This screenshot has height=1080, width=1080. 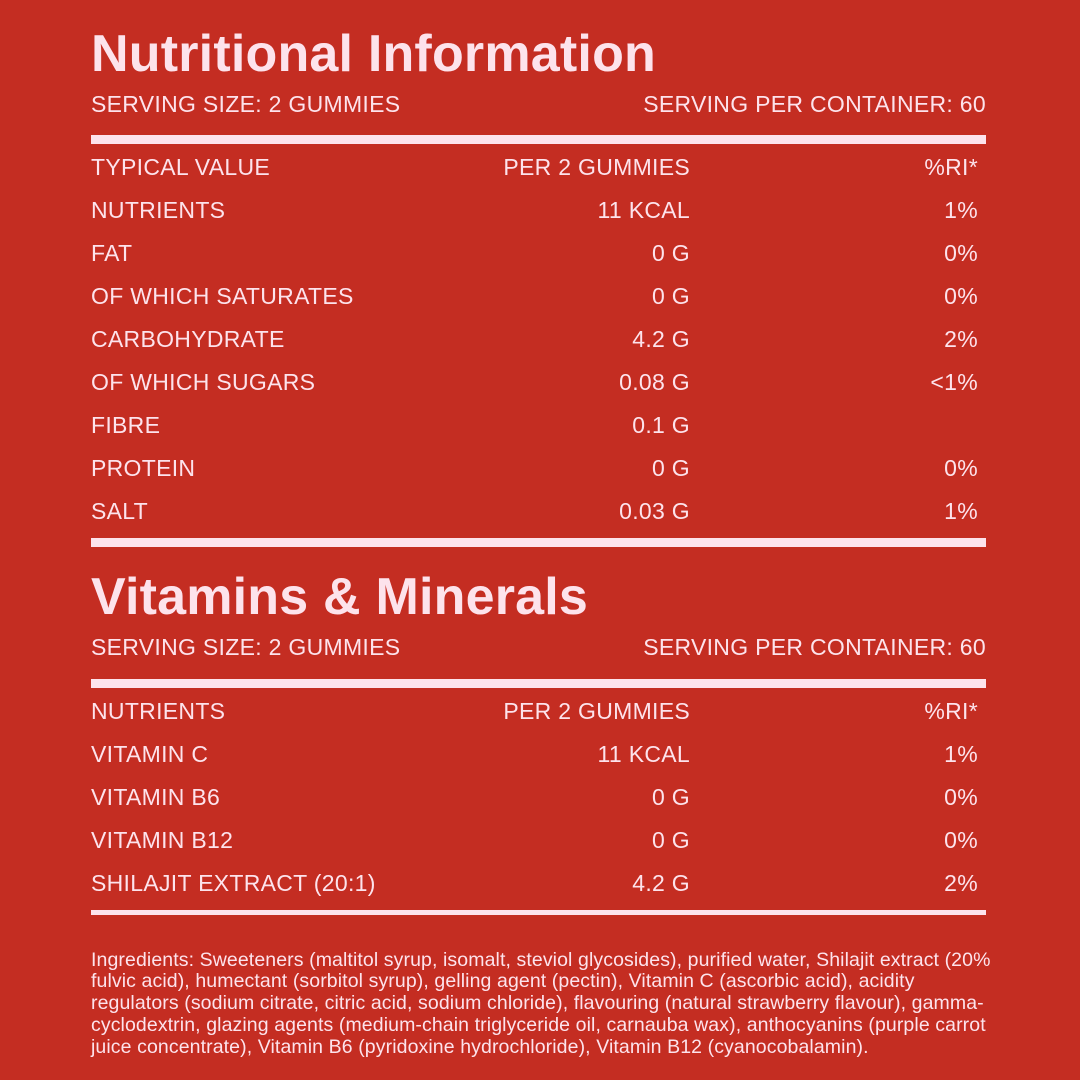 What do you see at coordinates (158, 711) in the screenshot?
I see `header-nutrients: NUTRIENTS` at bounding box center [158, 711].